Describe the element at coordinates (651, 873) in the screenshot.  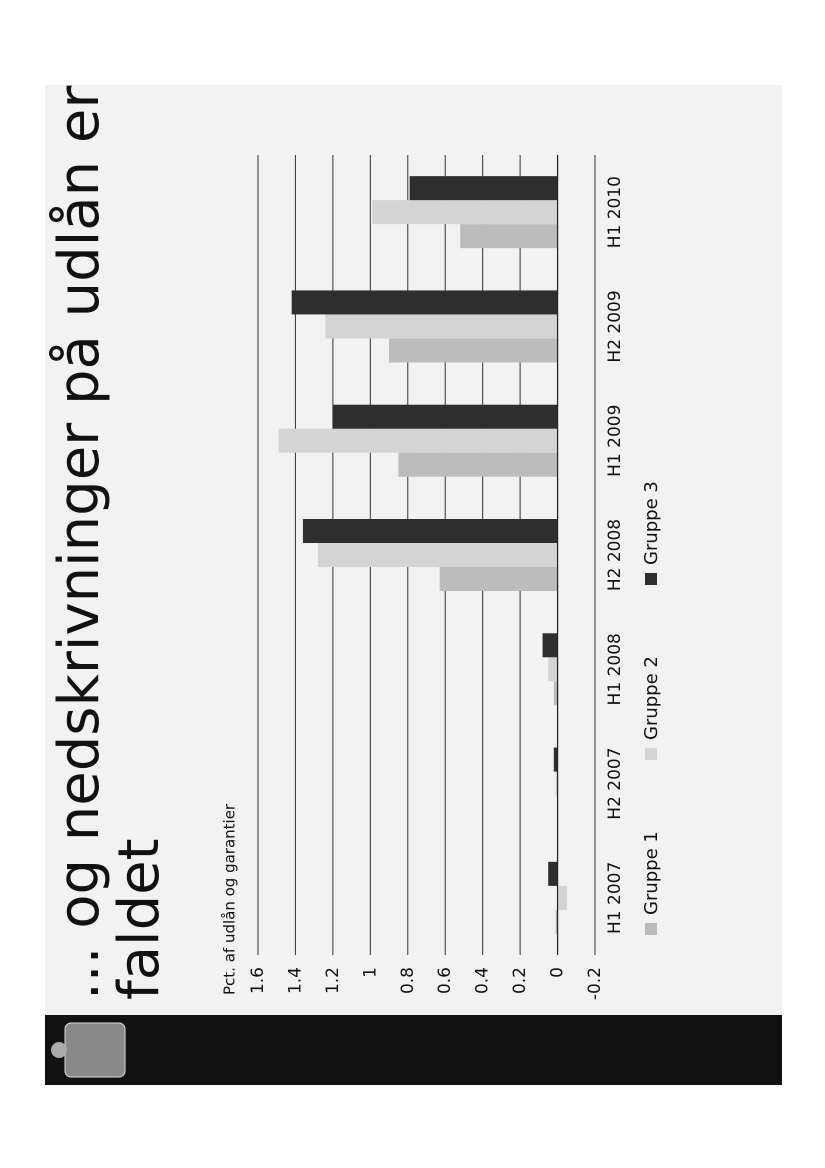
I see `legend-label: Gruppe 1` at that location.